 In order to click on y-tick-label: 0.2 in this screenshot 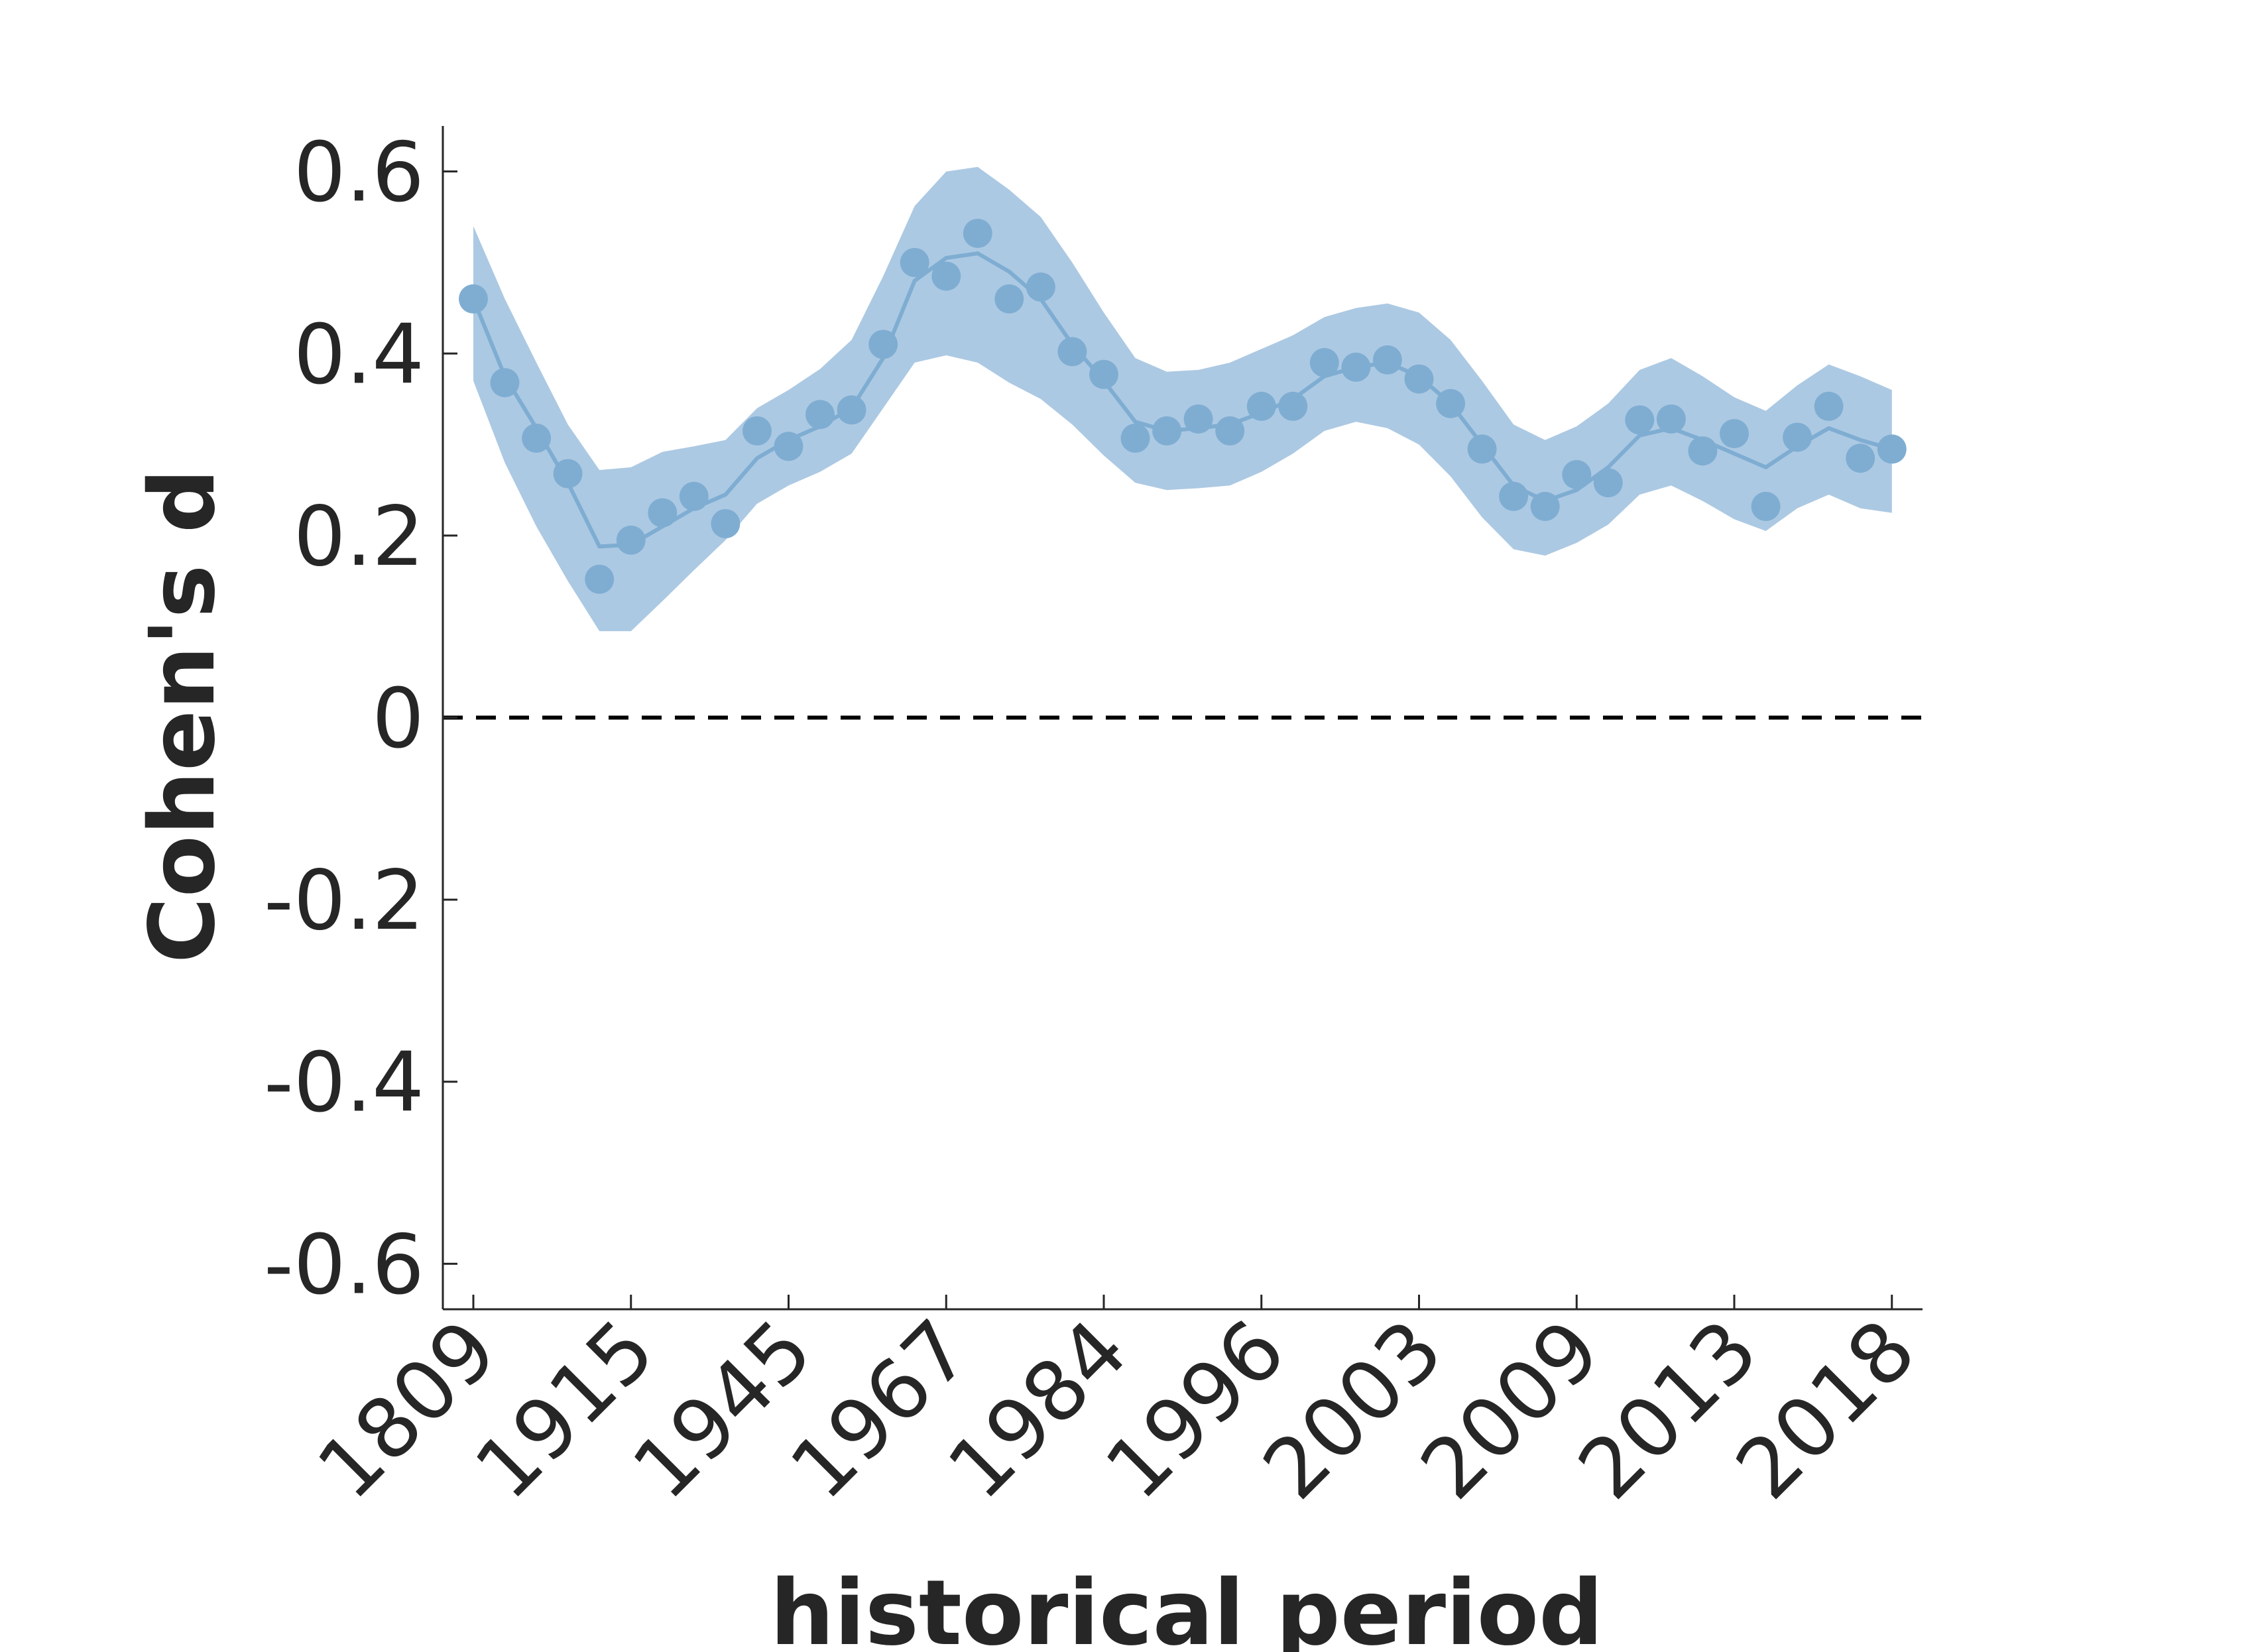, I will do `click(359, 537)`.